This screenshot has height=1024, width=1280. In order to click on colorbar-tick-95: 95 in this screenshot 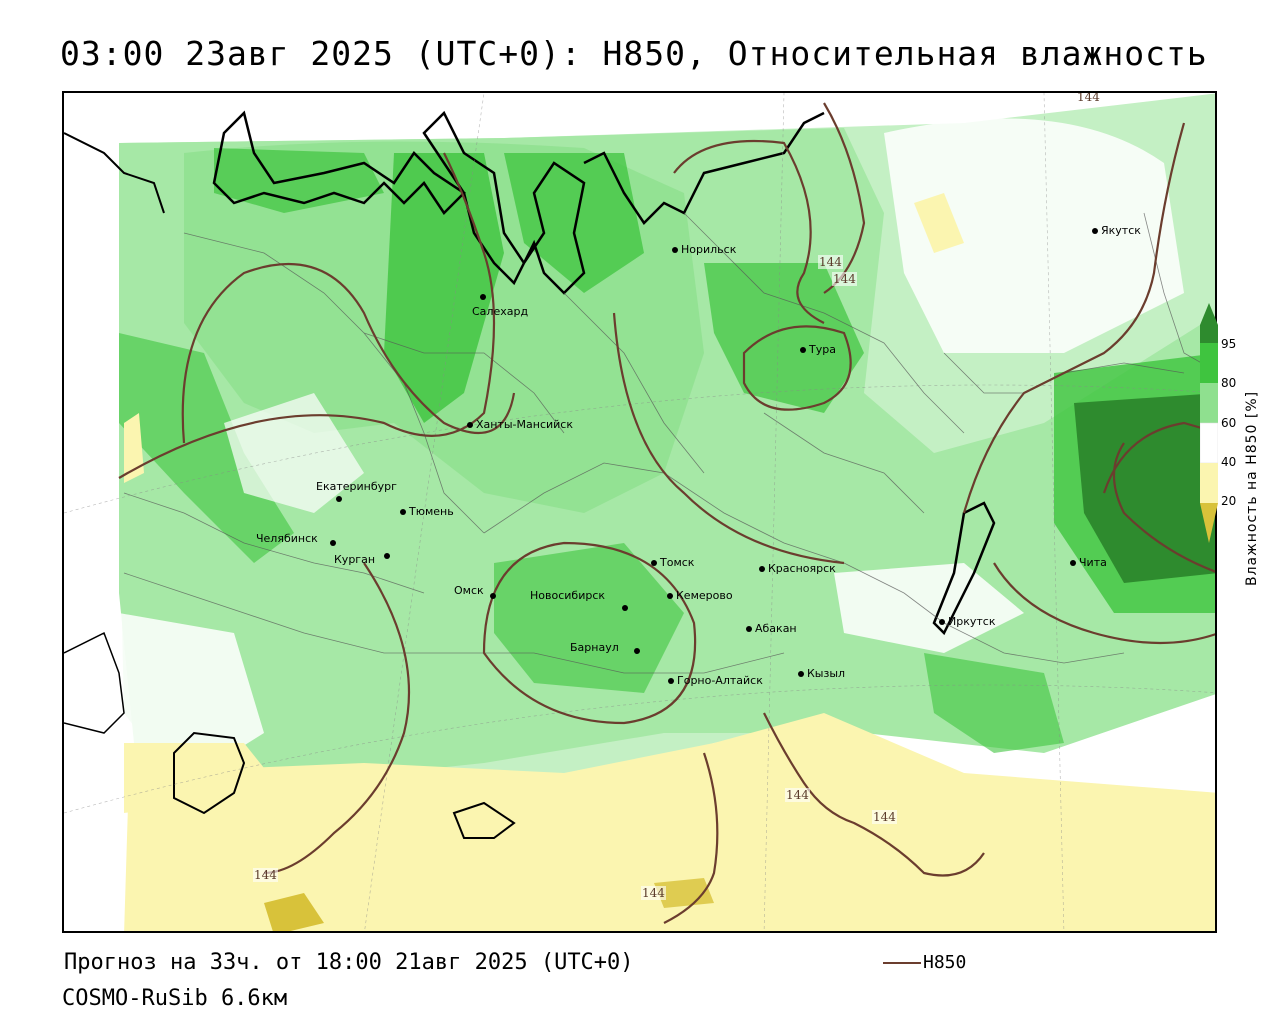, I will do `click(1229, 344)`.